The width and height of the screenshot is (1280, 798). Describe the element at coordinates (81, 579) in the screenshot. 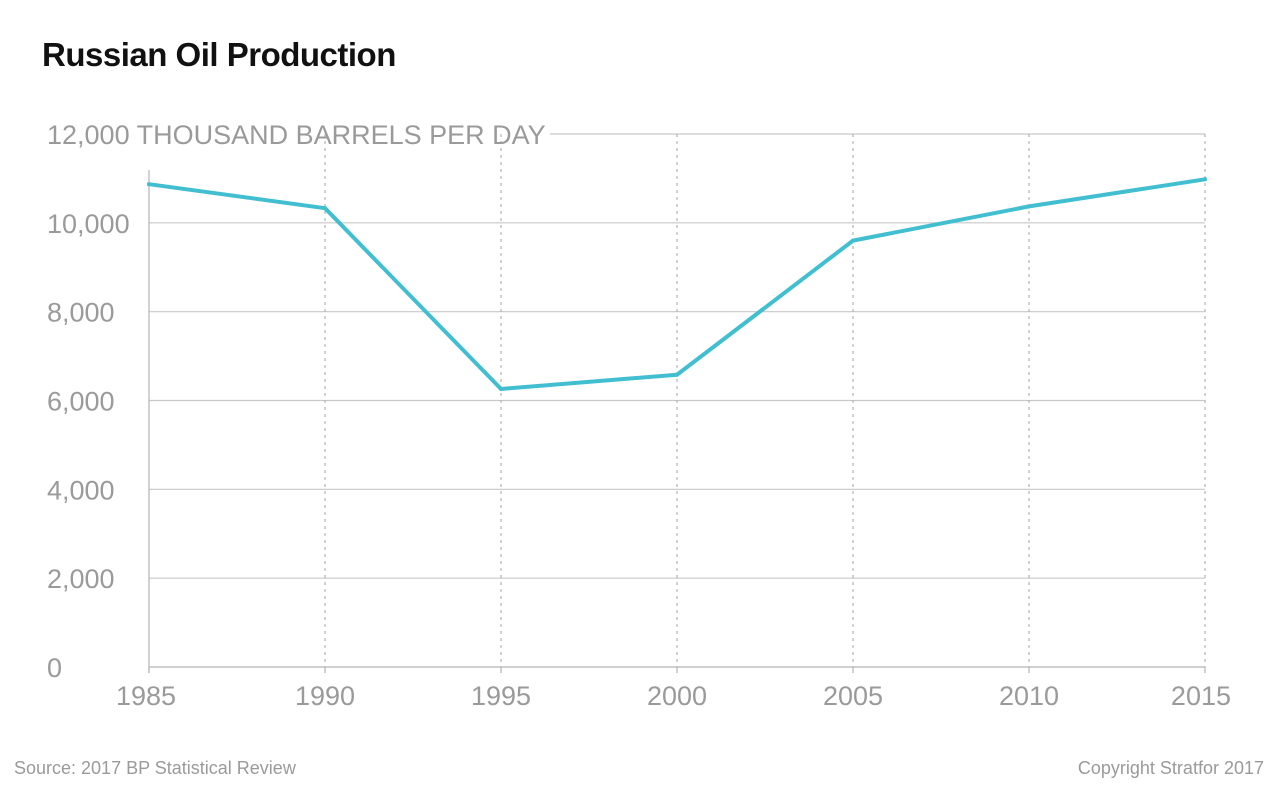

I see `y-tick-label: 2,000` at that location.